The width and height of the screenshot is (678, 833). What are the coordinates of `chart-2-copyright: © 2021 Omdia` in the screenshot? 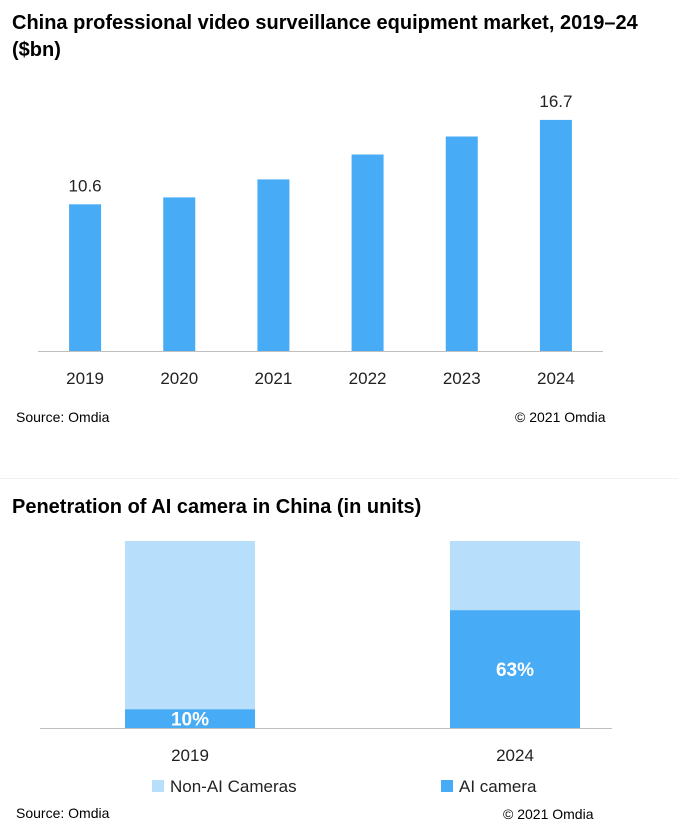 It's located at (548, 814).